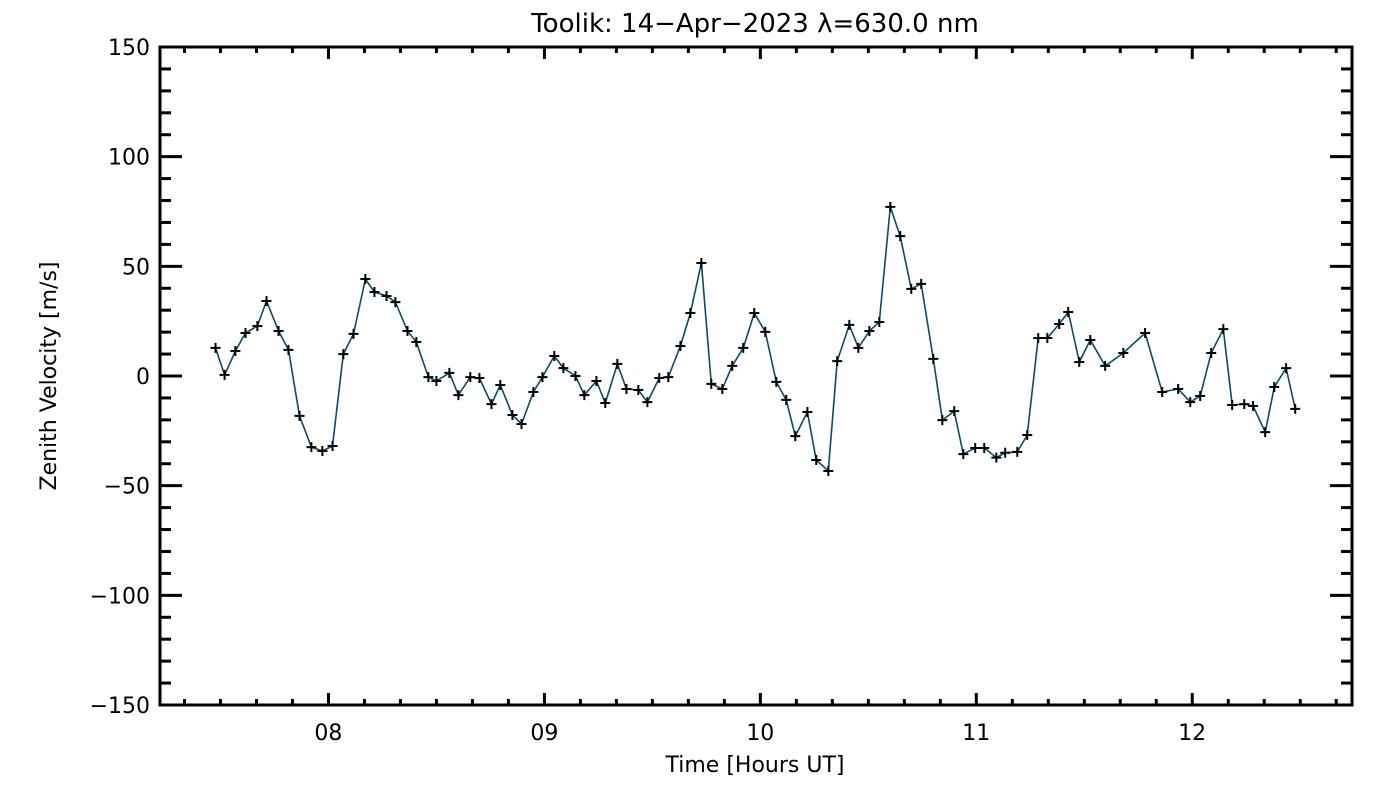  Describe the element at coordinates (544, 733) in the screenshot. I see `x-tick-label: 09` at that location.